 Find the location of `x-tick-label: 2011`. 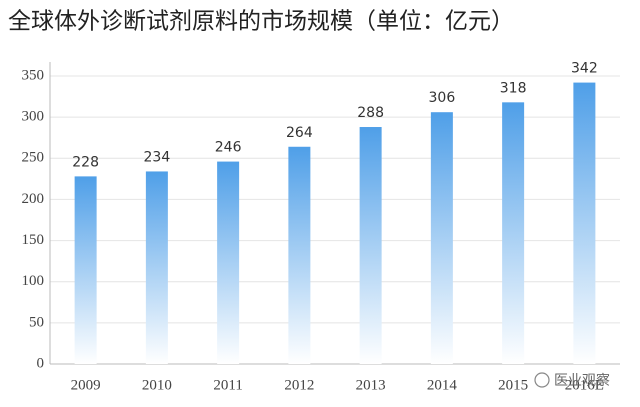

x-tick-label: 2011 is located at coordinates (227, 385).